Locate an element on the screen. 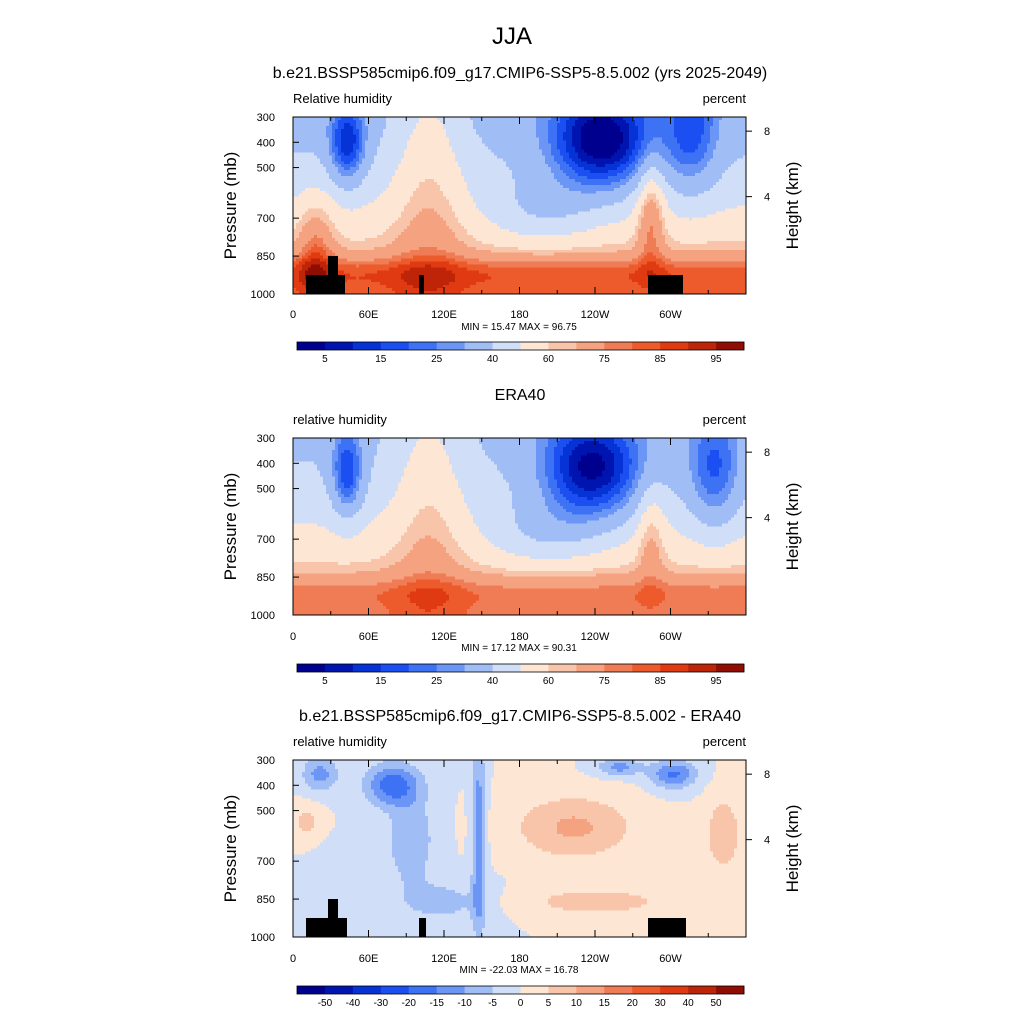 The image size is (1024, 1024). field-label: Relative humidity is located at coordinates (342, 98).